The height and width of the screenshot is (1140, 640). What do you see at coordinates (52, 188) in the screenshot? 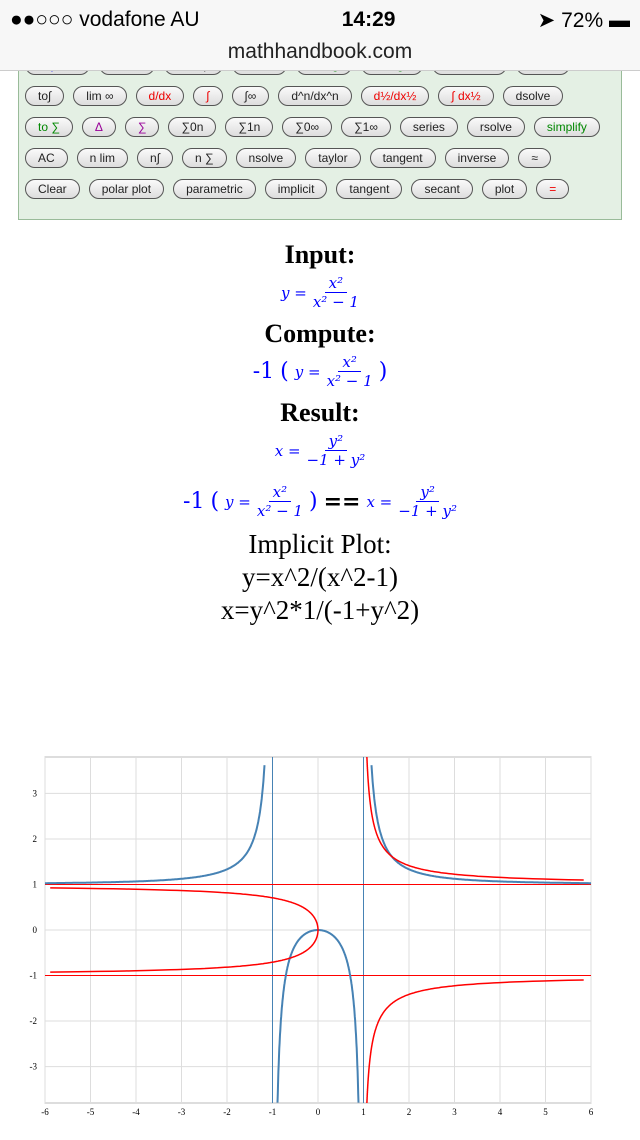
I see `key-button: Clear` at bounding box center [52, 188].